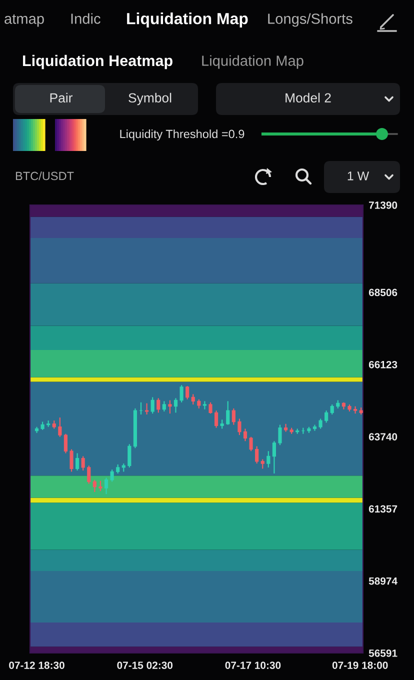 This screenshot has height=680, width=414. I want to click on y-tick-label: 56591, so click(383, 653).